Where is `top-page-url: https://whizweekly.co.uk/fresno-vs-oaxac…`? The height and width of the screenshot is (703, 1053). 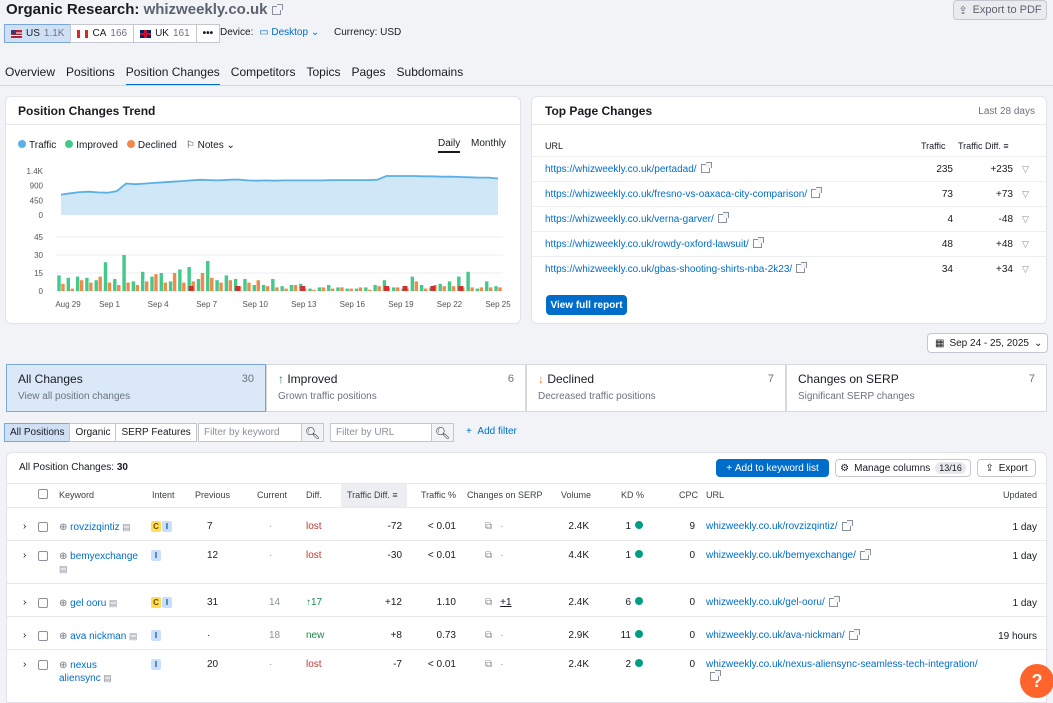
top-page-url: https://whizweekly.co.uk/fresno-vs-oaxac… is located at coordinates (725, 193).